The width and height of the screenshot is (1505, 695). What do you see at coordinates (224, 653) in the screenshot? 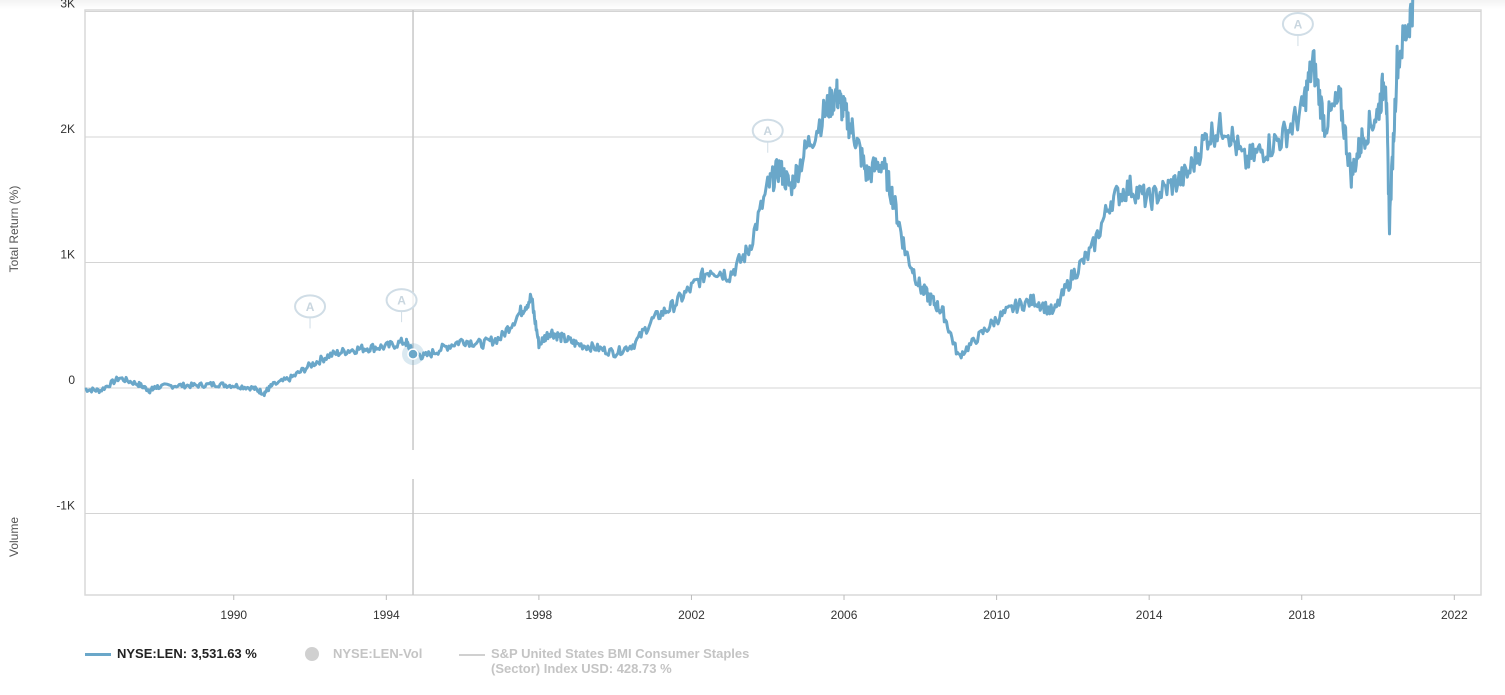
I see `legend-len-value: 3,531.63 %` at bounding box center [224, 653].